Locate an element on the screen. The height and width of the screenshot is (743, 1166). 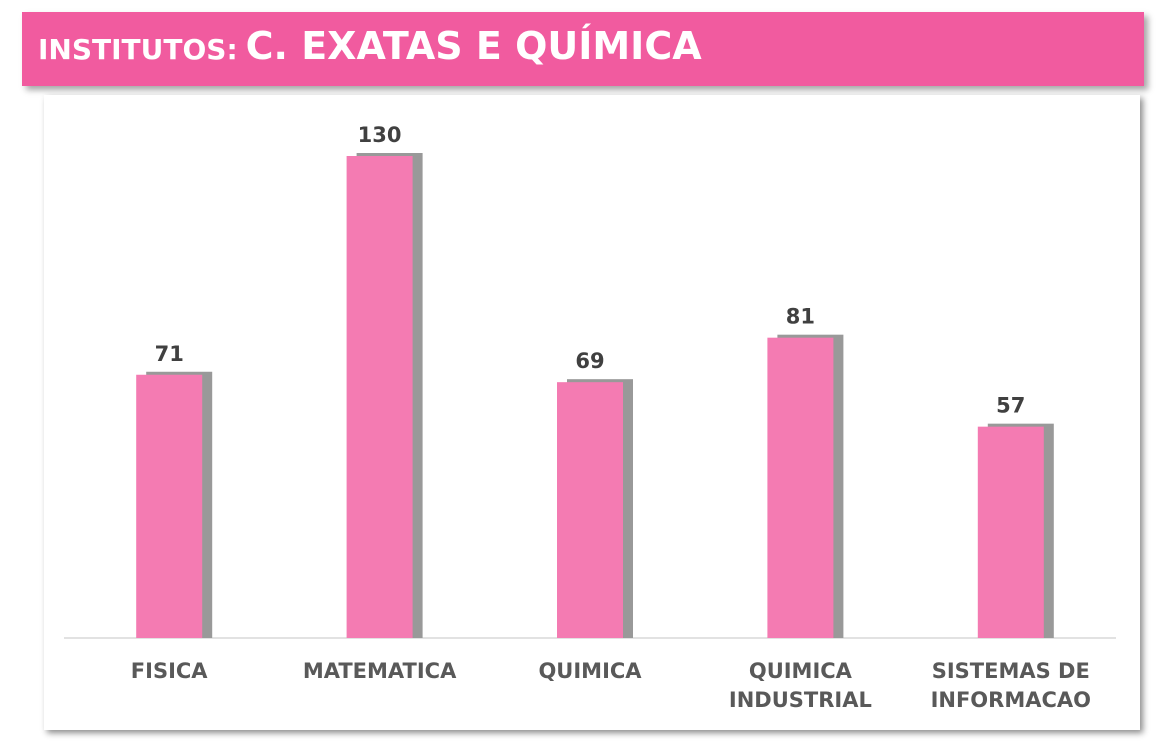
title-banner: INSTITUTOS: C. EXATAS E QUÍMICA is located at coordinates (583, 49).